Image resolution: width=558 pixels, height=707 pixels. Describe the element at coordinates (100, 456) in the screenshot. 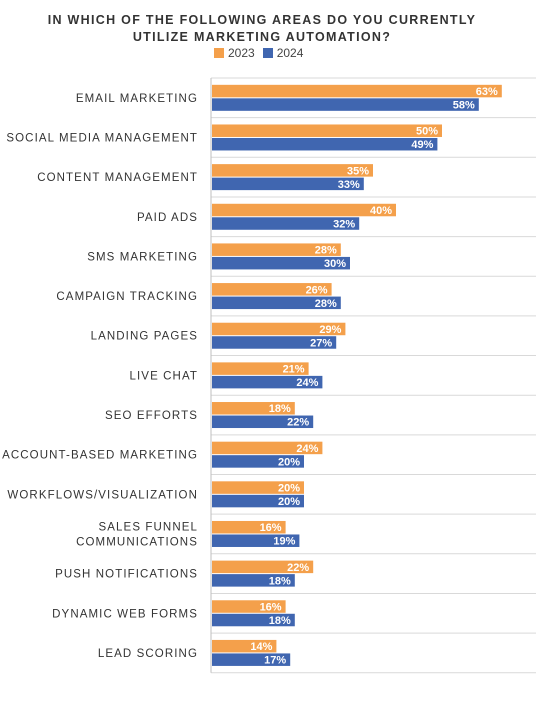

I see `category-label: ACCOUNT-BASED MARKETING` at that location.